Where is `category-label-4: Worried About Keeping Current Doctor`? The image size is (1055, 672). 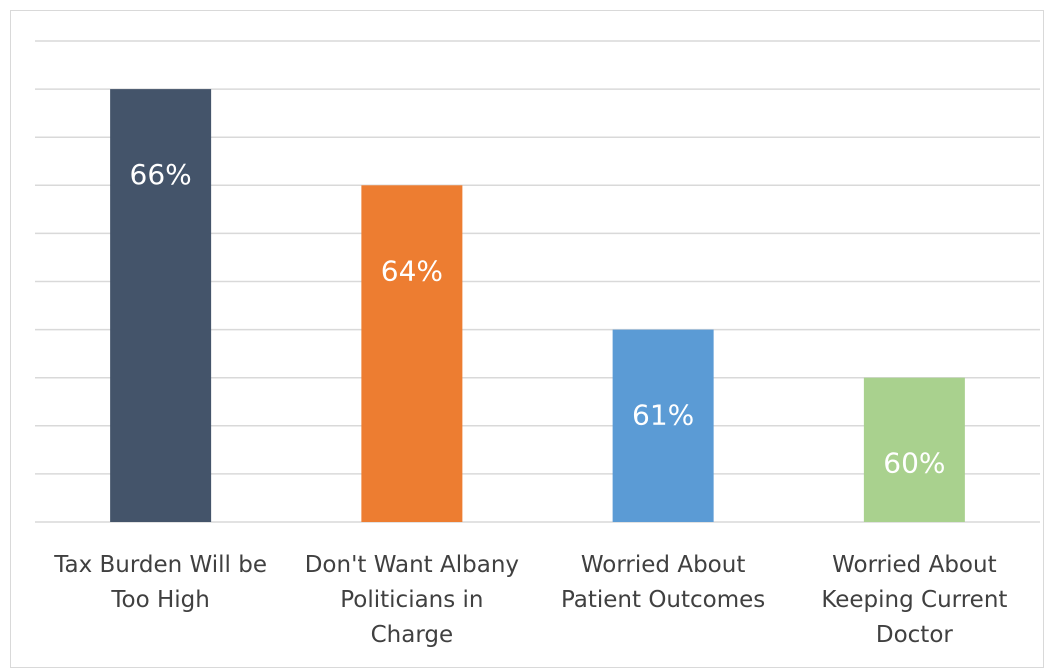 category-label-4: Worried About Keeping Current Doctor is located at coordinates (914, 600).